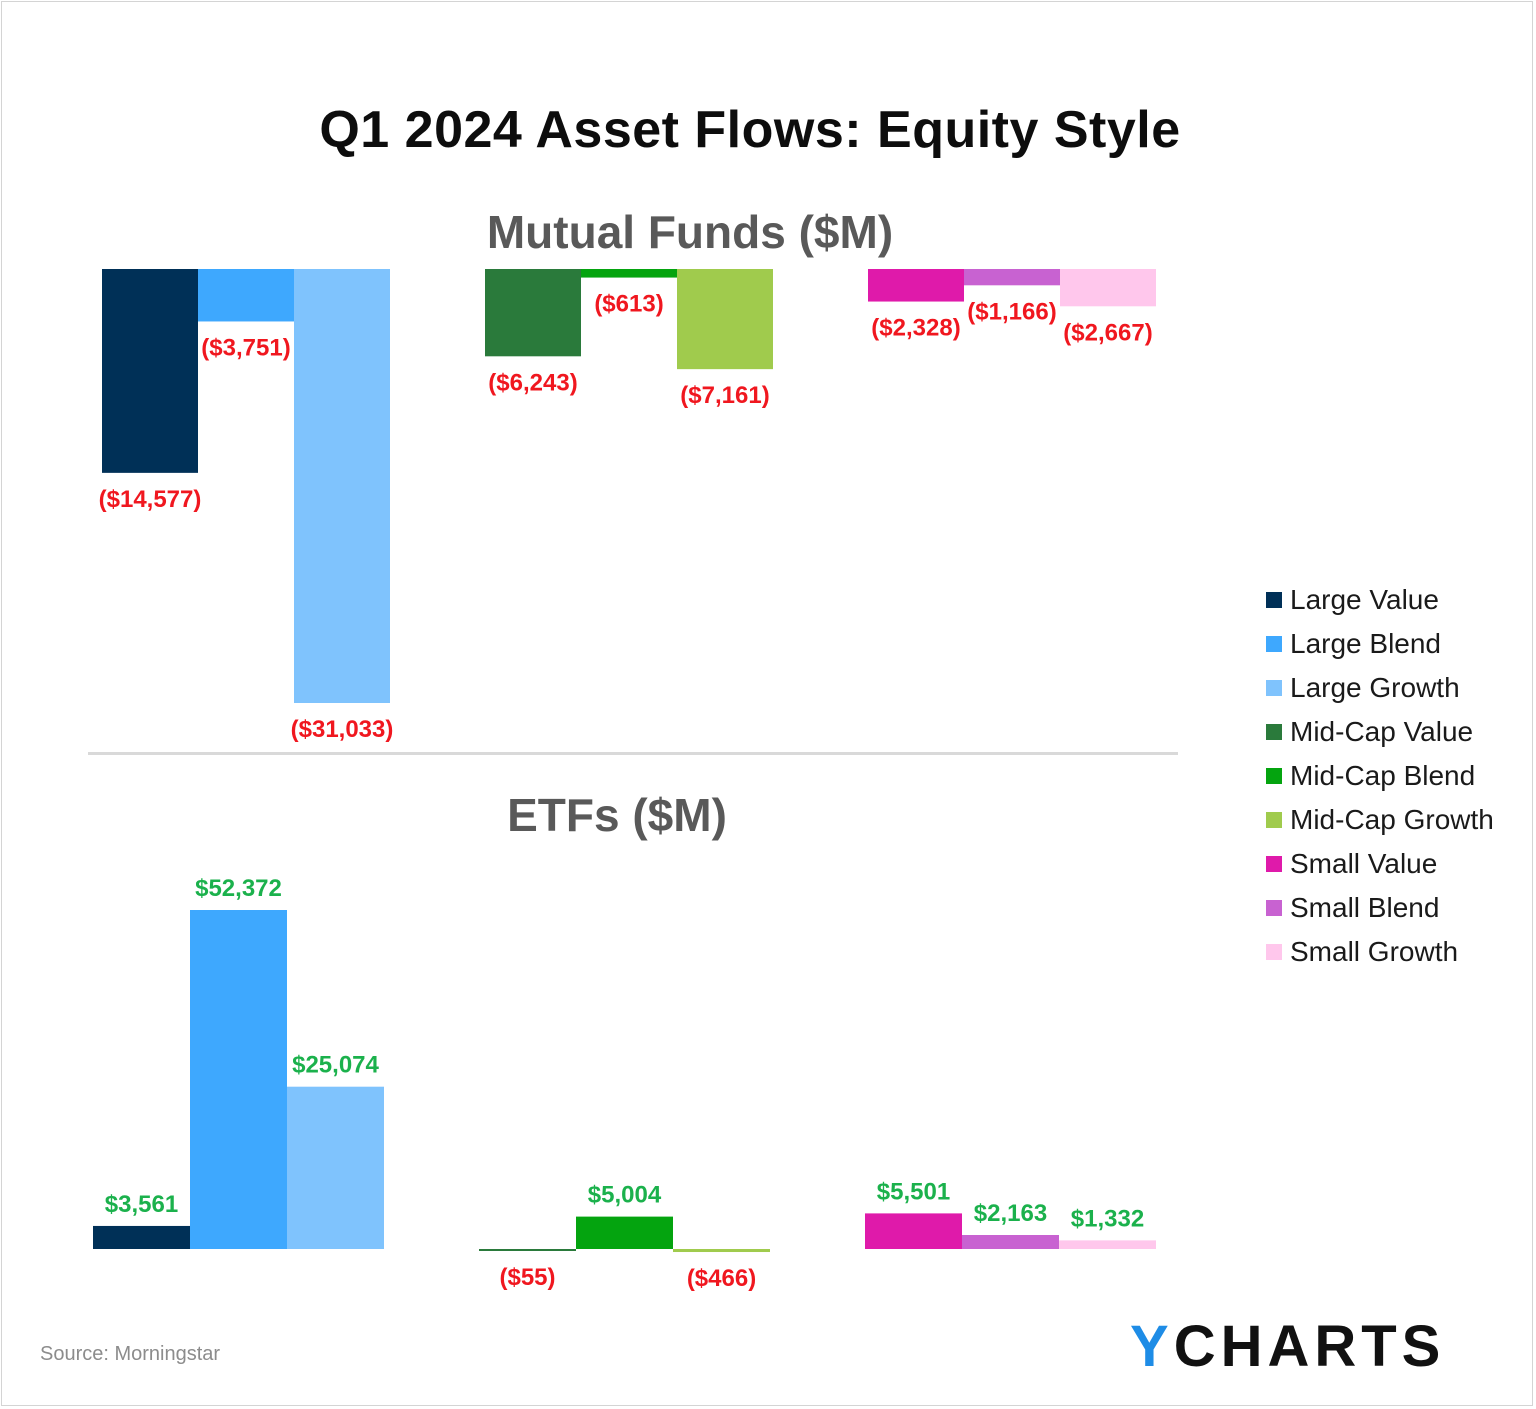  I want to click on legend-label: Large Blend, so click(1366, 643).